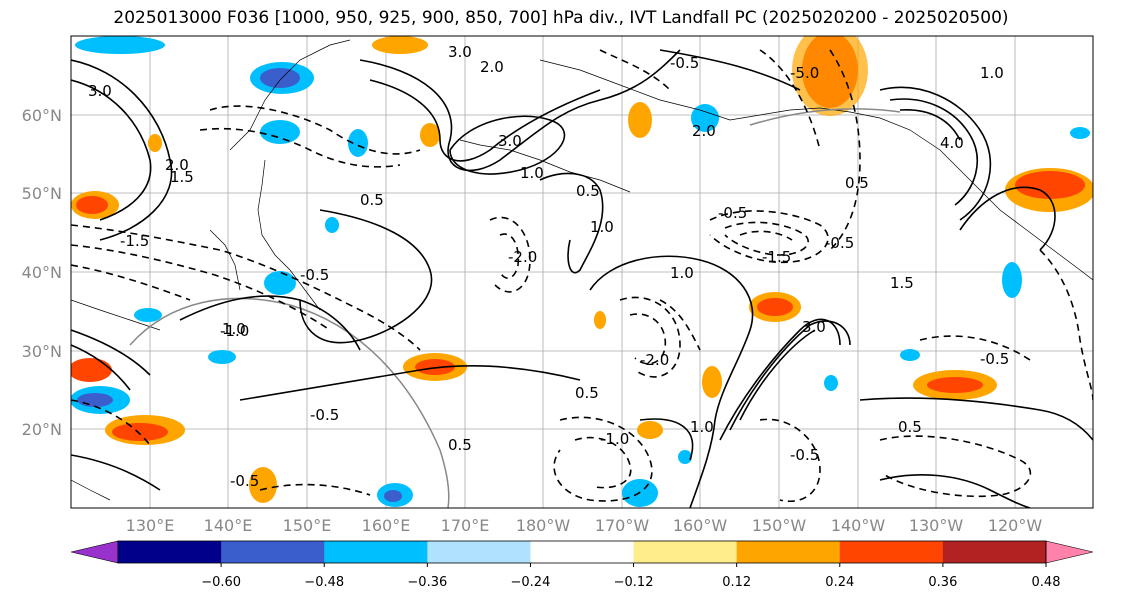  Describe the element at coordinates (225, 260) in the screenshot. I see `coastline-korea` at that location.